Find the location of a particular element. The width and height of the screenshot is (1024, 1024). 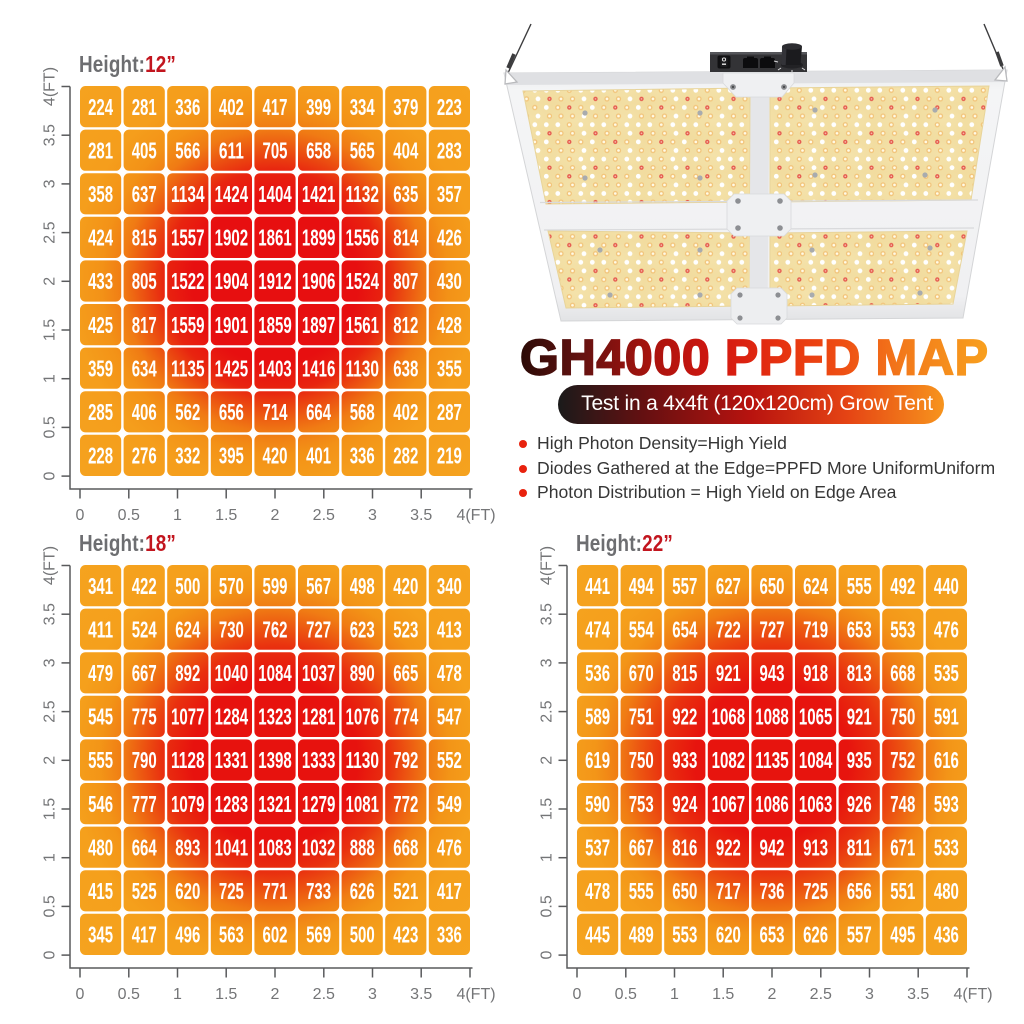

svg-text: 285 is located at coordinates (100, 412).